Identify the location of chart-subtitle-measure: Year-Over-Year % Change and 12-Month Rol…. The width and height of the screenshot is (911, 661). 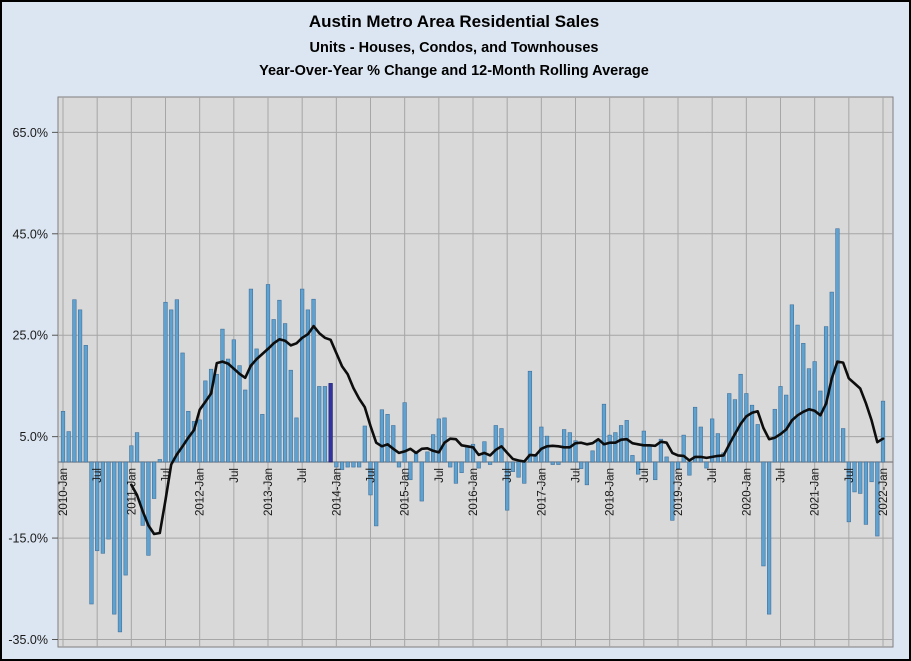
(454, 71).